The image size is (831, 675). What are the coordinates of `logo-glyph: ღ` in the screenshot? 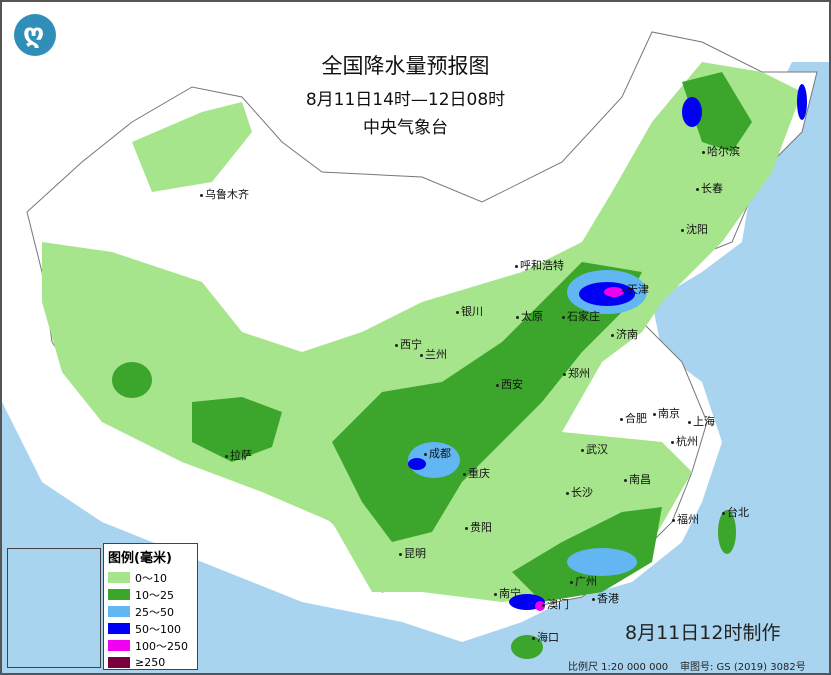 It's located at (34, 34).